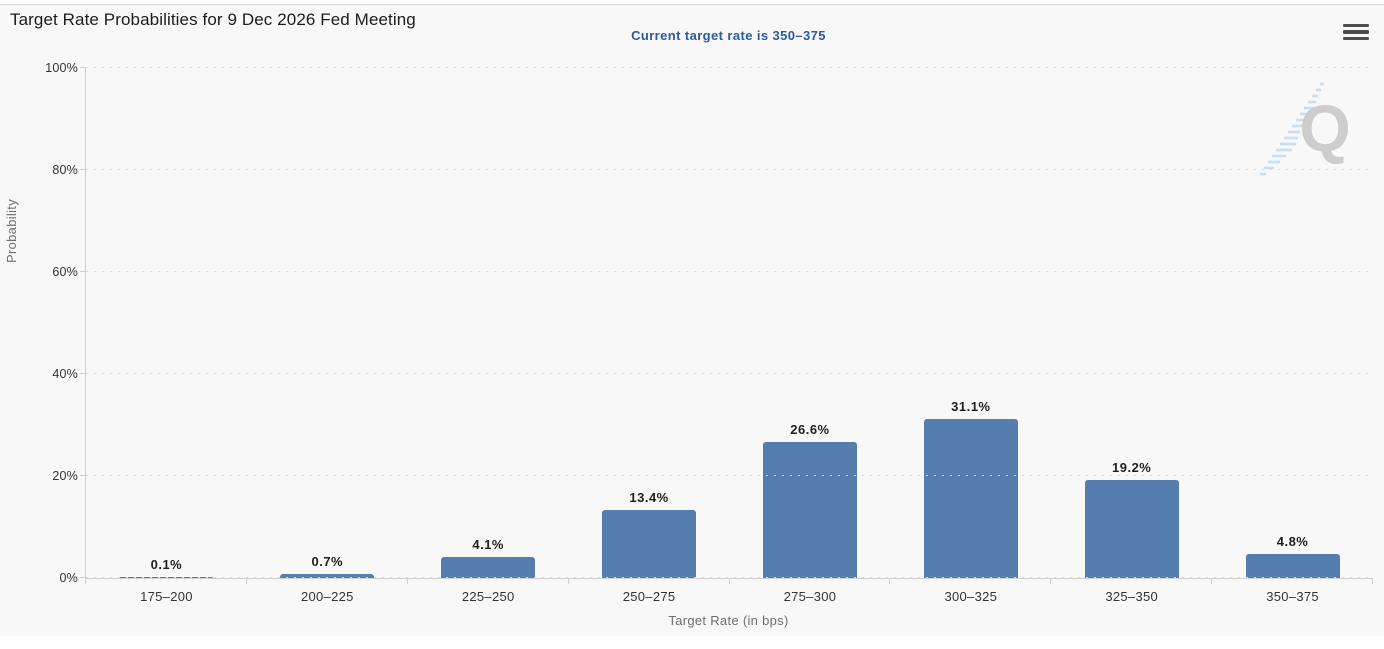  I want to click on bar-value-label: 4.1%, so click(488, 544).